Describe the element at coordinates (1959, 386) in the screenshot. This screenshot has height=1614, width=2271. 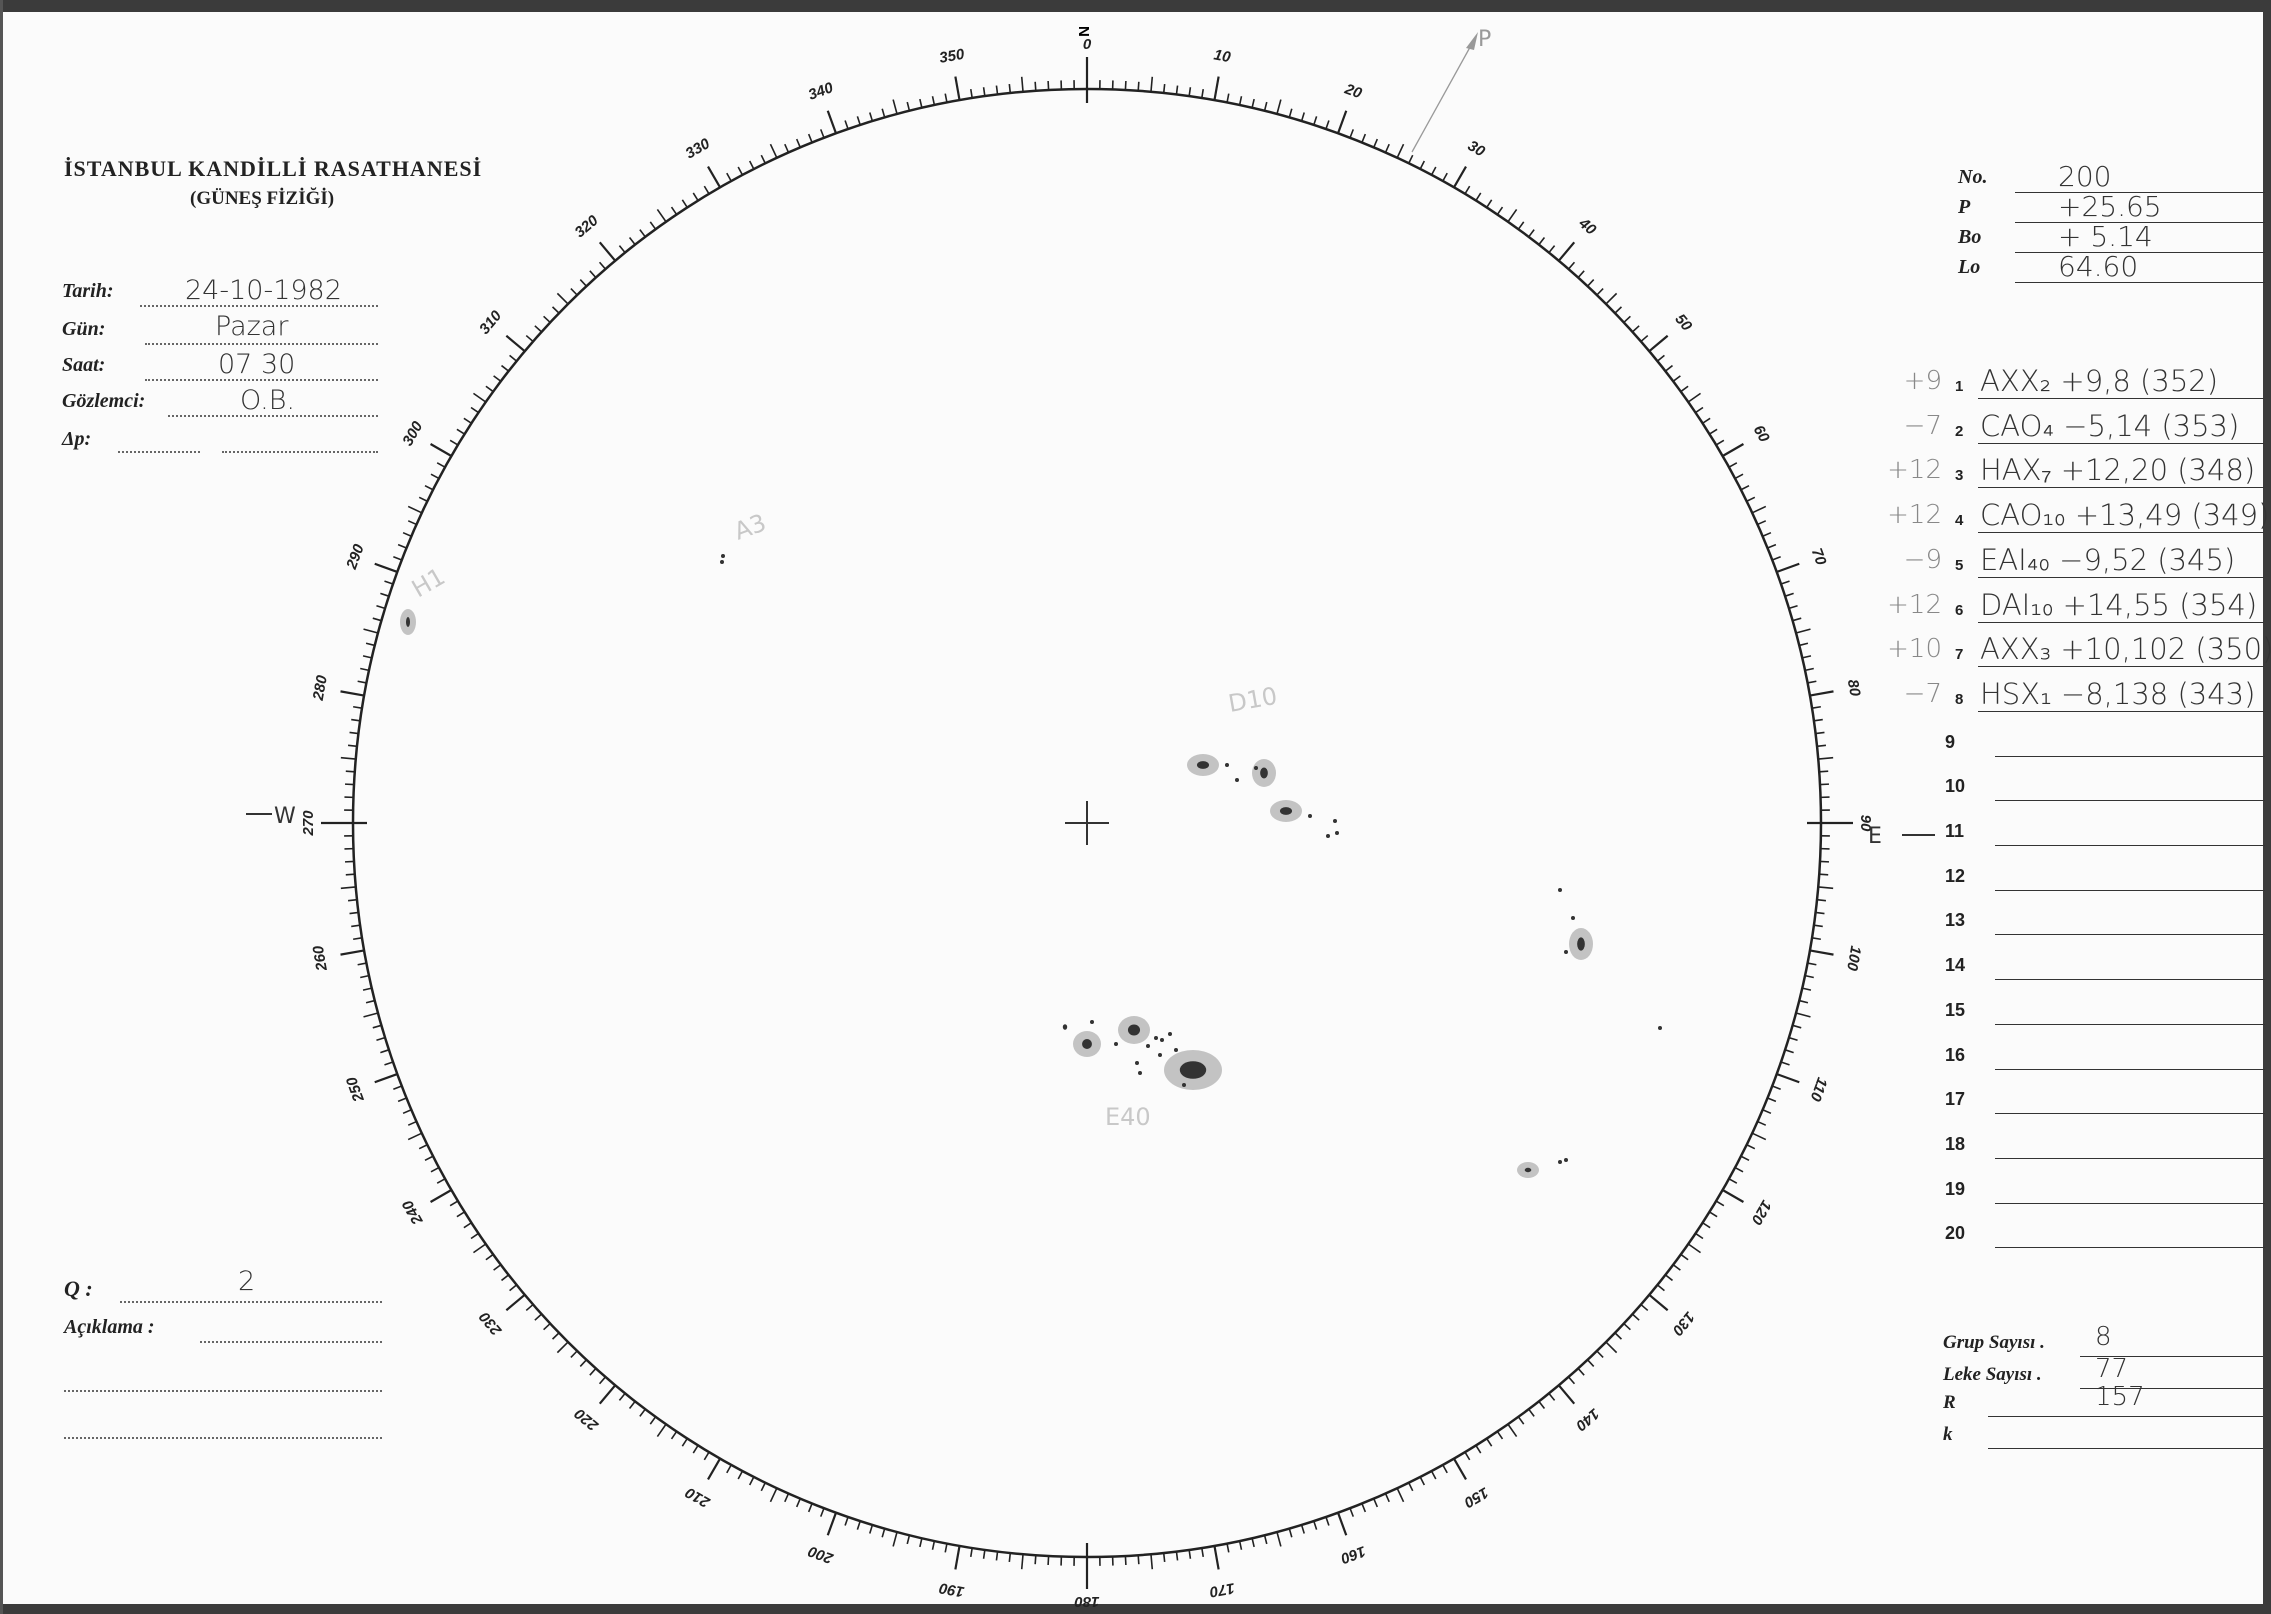
I see `group-number: 1` at that location.